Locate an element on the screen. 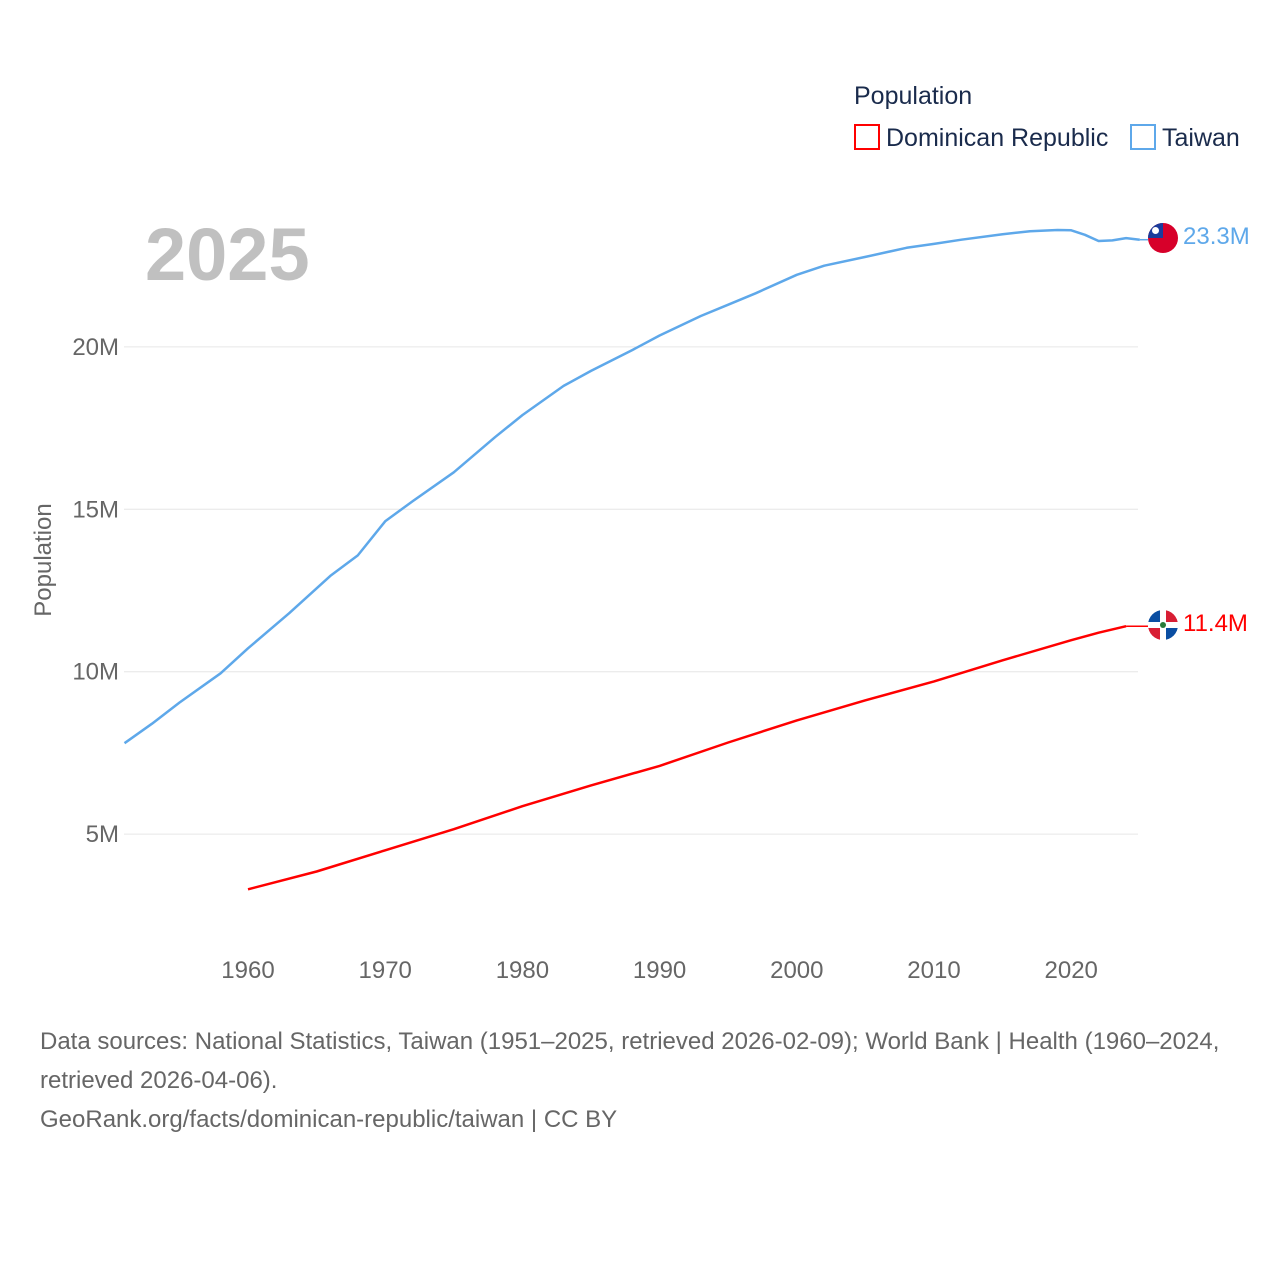 The width and height of the screenshot is (1280, 1280). y-tick-label: 20M is located at coordinates (95, 347).